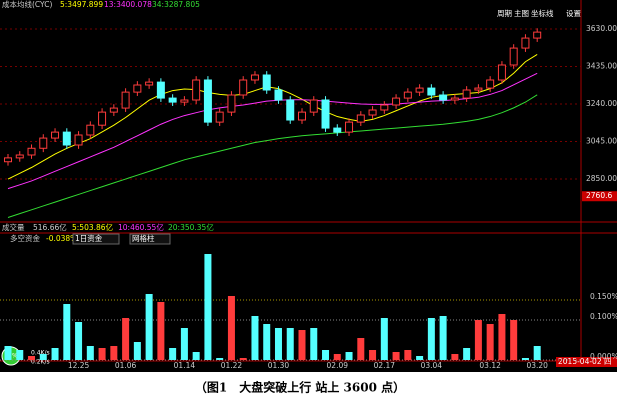  I want to click on speed-up: 0.4K/s, so click(40, 353).